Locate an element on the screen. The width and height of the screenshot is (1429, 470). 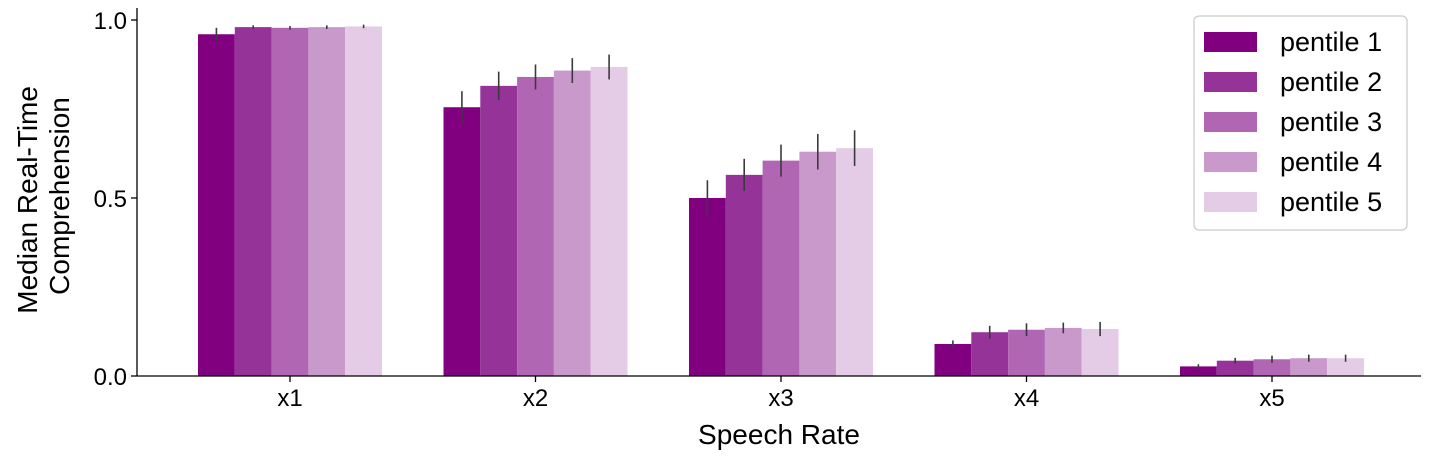
bar-x5-p5 is located at coordinates (1345, 367).